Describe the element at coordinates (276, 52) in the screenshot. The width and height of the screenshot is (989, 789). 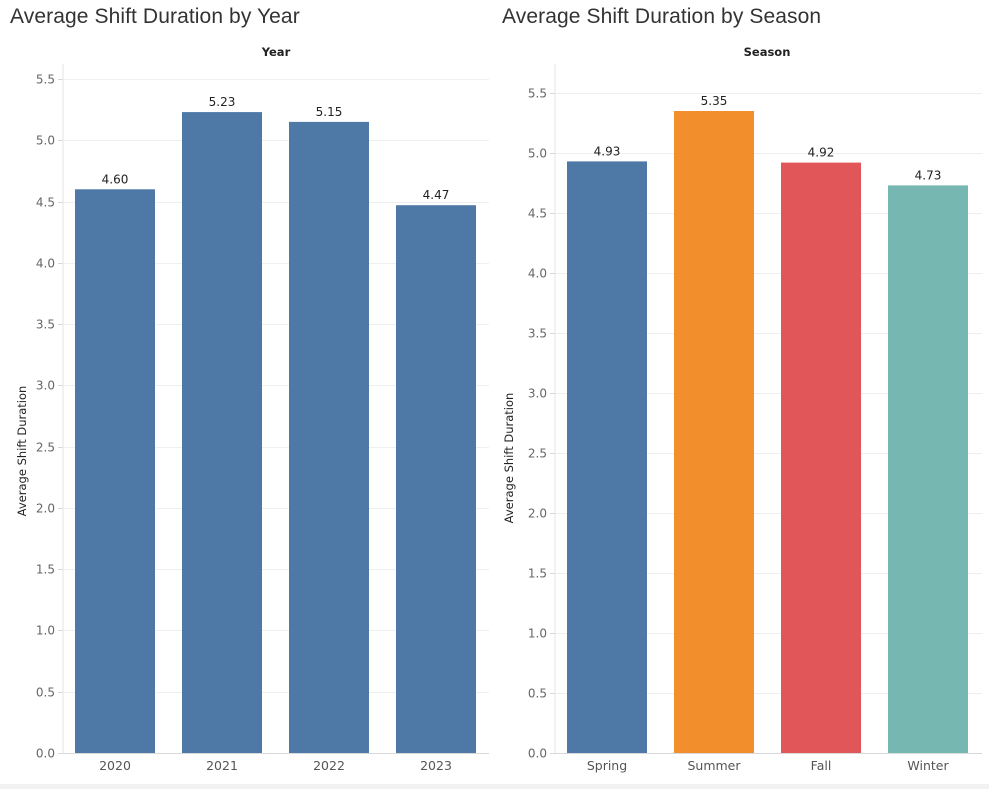
I see `column-header: Year` at that location.